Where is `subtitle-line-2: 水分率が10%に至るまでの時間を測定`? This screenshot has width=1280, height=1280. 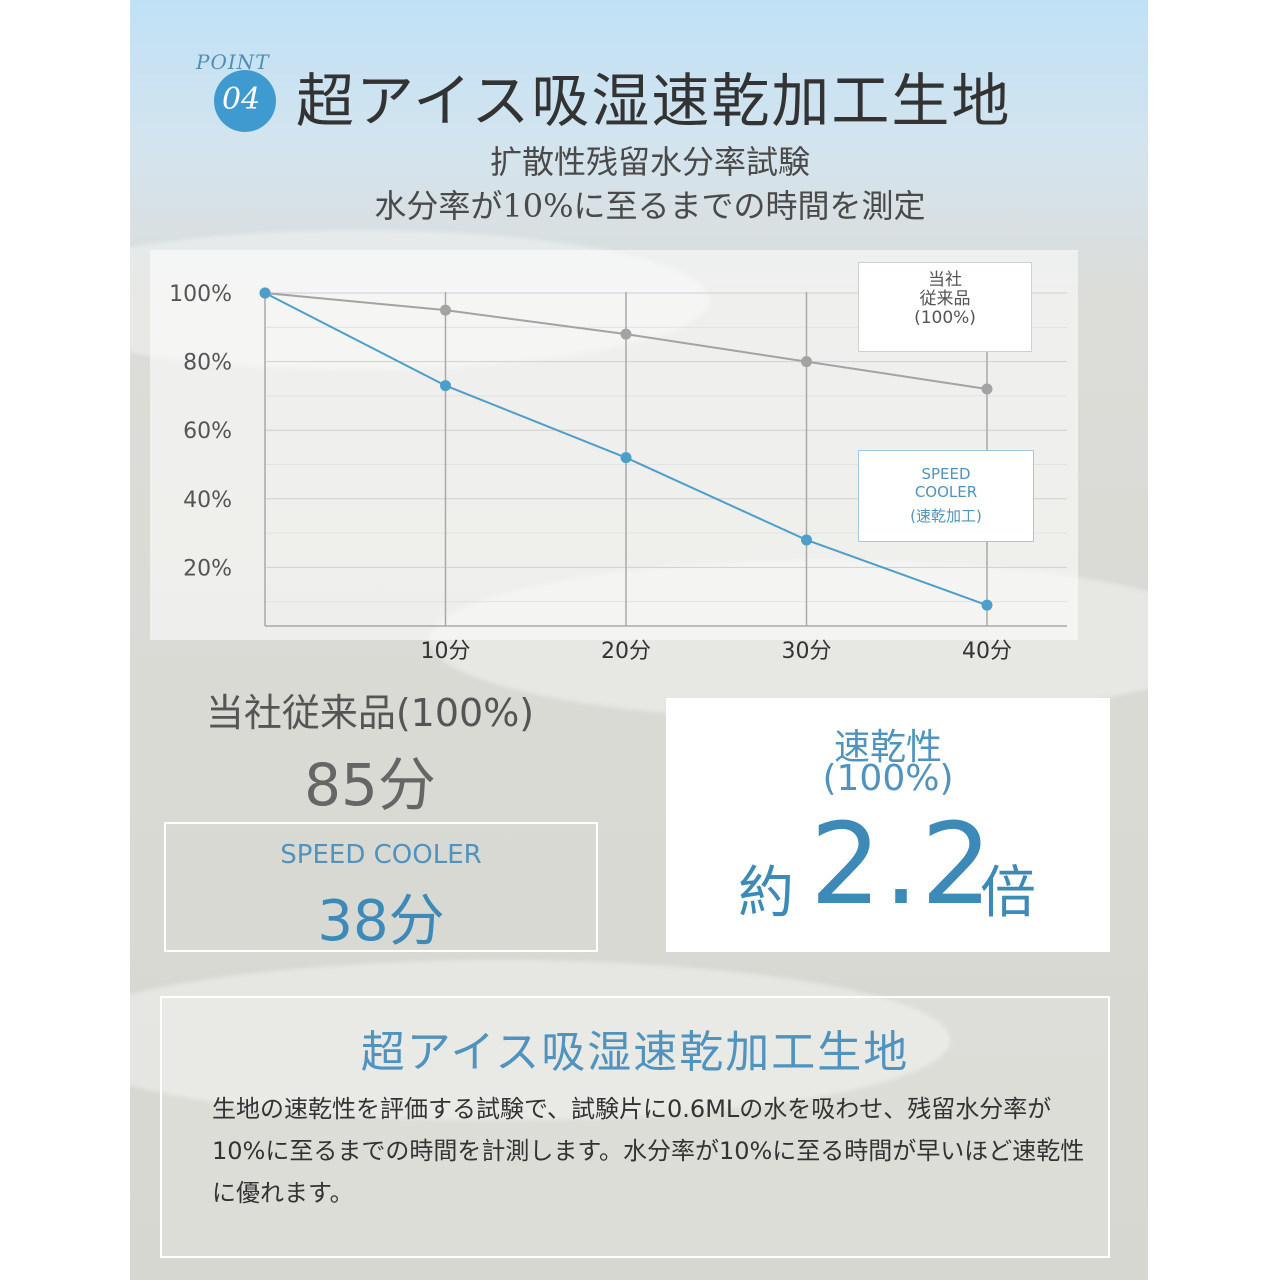
subtitle-line-2: 水分率が10%に至るまでの時間を測定 is located at coordinates (650, 206).